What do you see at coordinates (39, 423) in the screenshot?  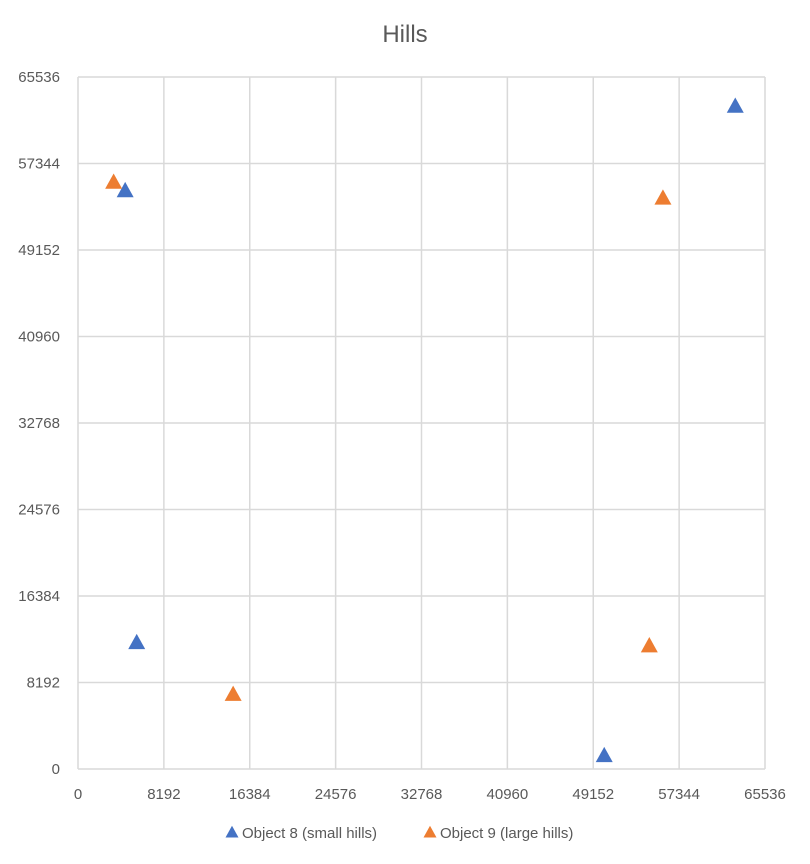 I see `y-tick-label: 32768` at bounding box center [39, 423].